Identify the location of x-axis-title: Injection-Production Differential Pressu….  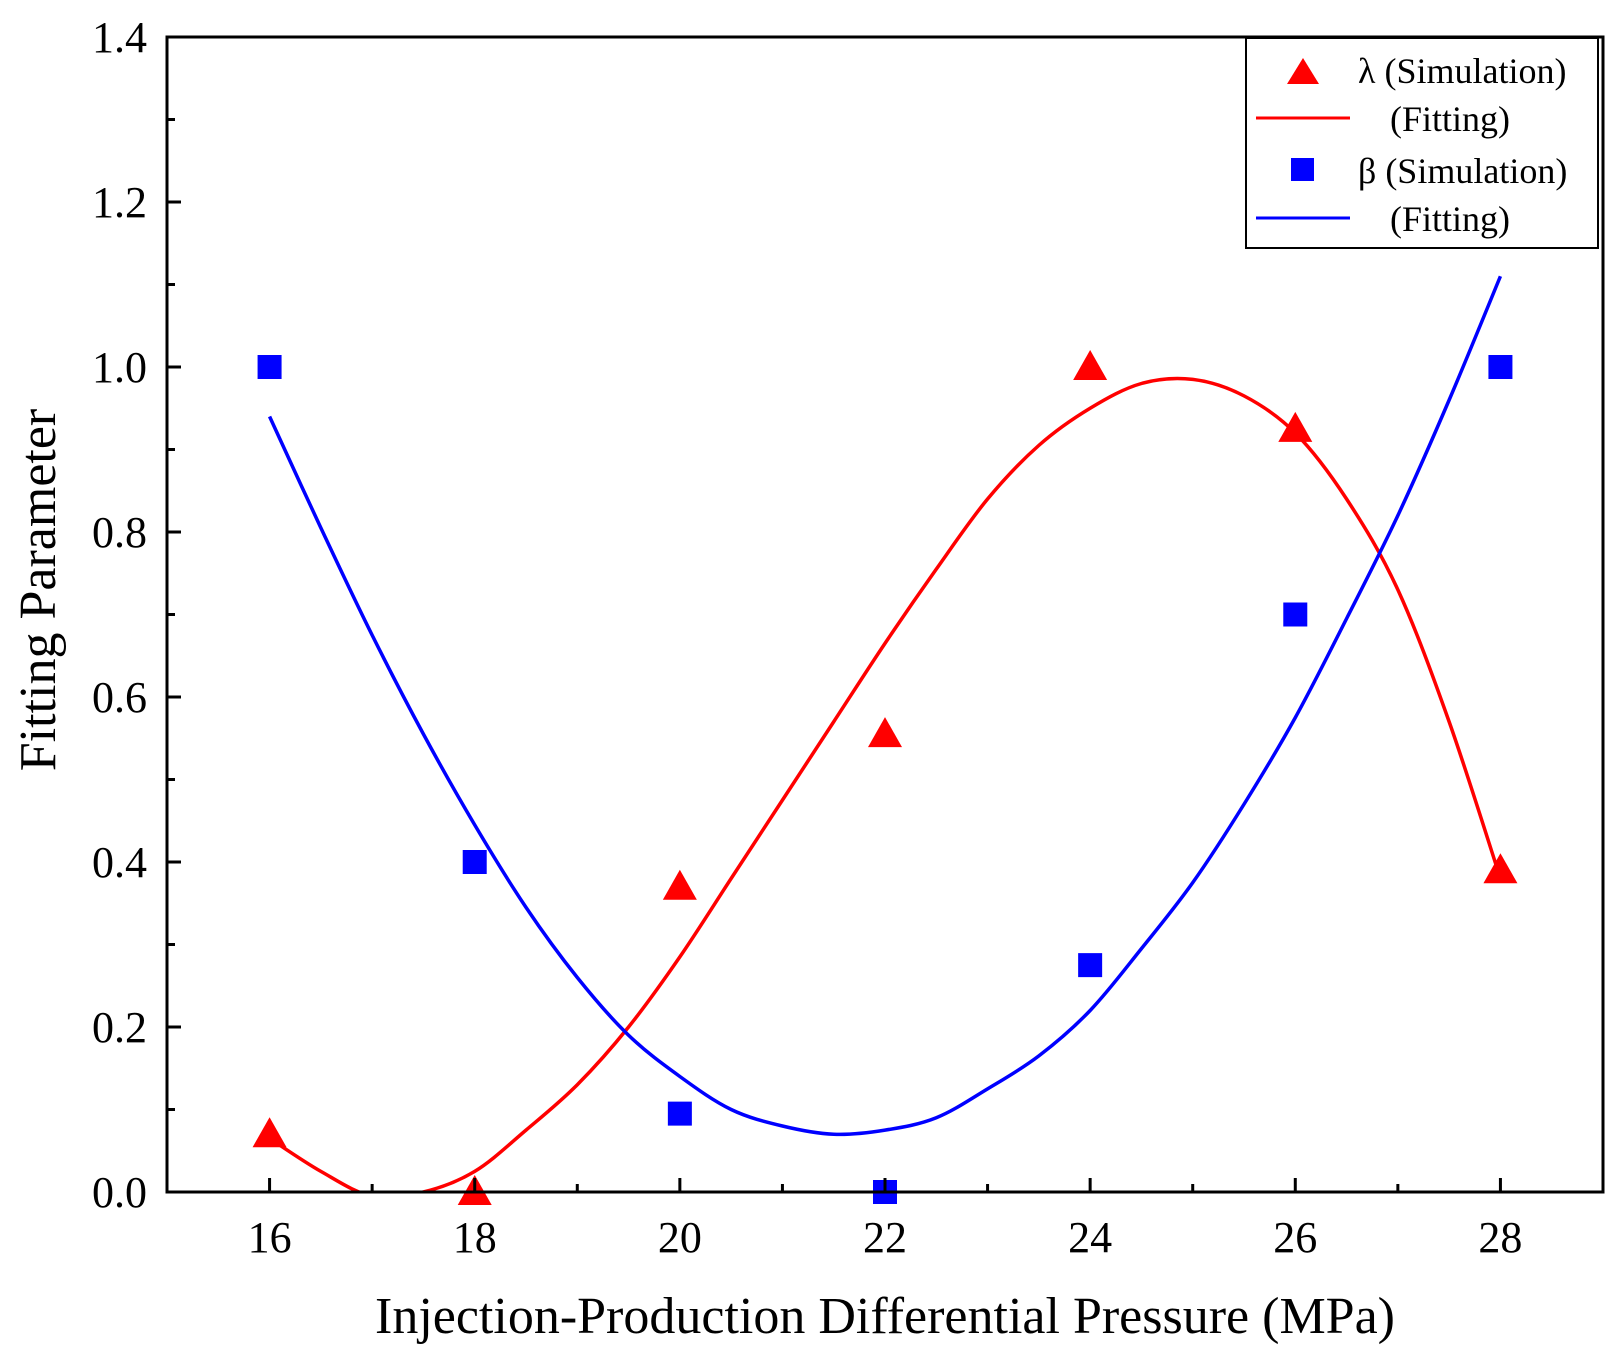
(885, 1316).